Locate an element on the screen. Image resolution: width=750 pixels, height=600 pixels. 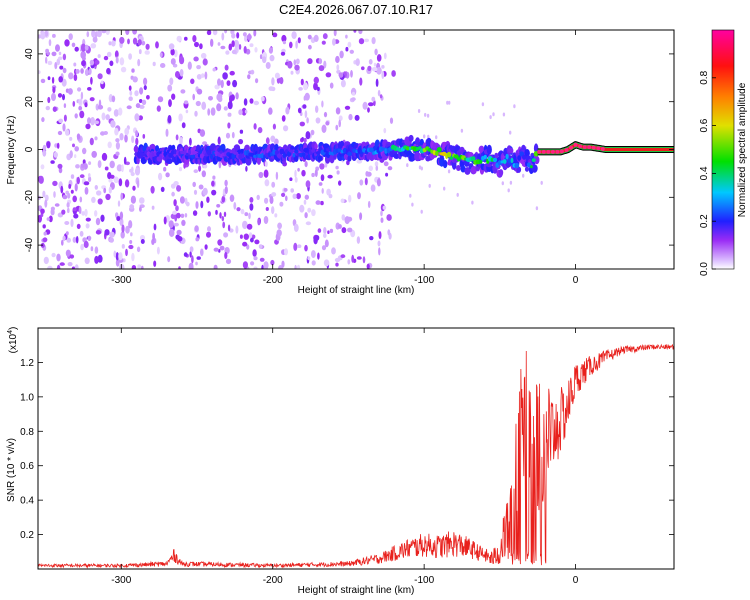
colorbar-tick-label: 0.8 is located at coordinates (704, 77).